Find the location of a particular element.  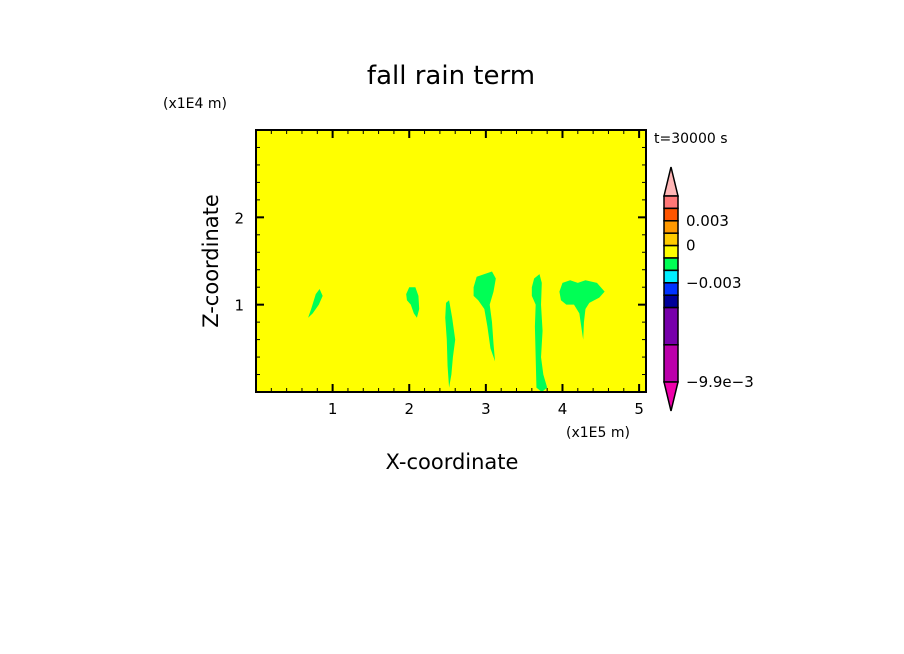

x-tick-label: 2 is located at coordinates (409, 409).